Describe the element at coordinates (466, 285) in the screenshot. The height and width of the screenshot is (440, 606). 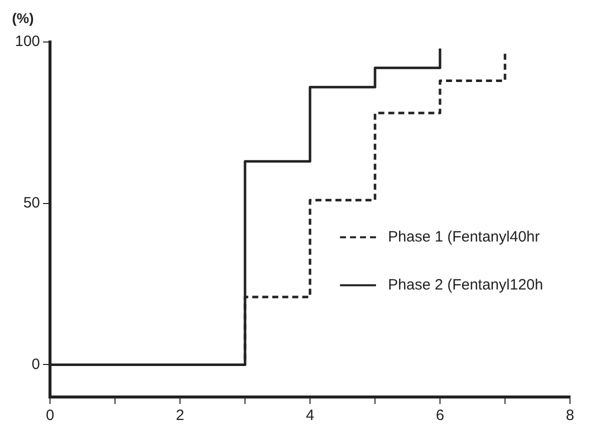
I see `legend-label: Phase 2 (Fentanyl120h` at that location.